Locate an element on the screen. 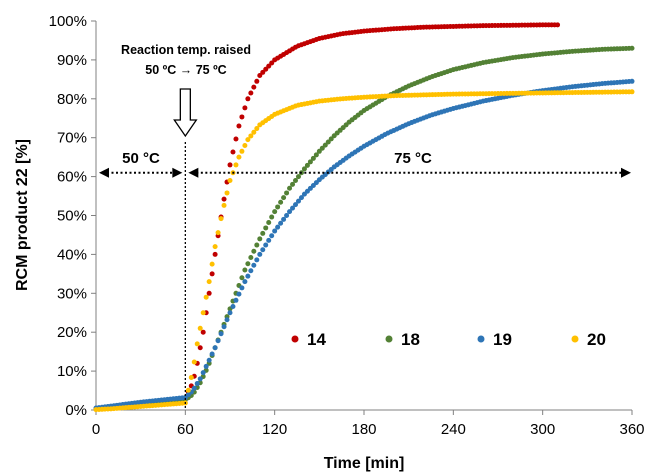 The width and height of the screenshot is (650, 473). y-tick-label: 10% is located at coordinates (72, 371).